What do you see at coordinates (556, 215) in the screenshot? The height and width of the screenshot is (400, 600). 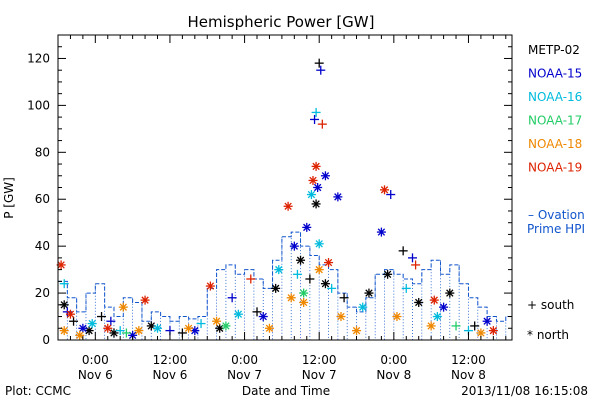 I see `legend-entry-ovation: – Ovation` at bounding box center [556, 215].